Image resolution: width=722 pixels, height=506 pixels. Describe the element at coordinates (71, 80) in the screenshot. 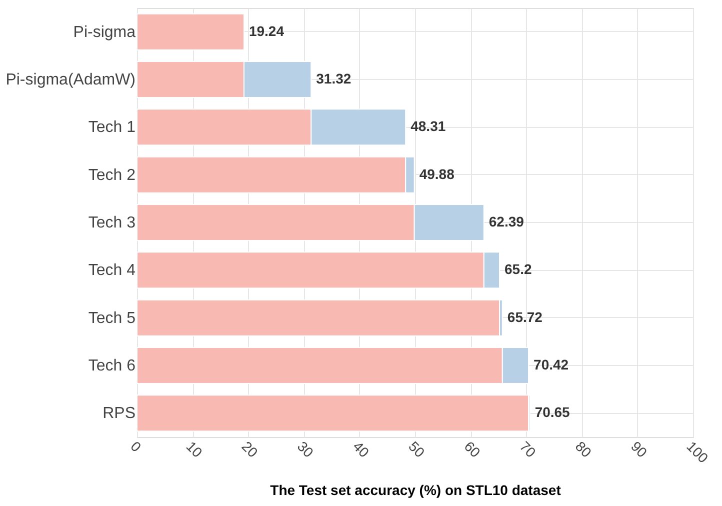

I see `y-tick-label: Pi-sigma(AdamW)` at that location.